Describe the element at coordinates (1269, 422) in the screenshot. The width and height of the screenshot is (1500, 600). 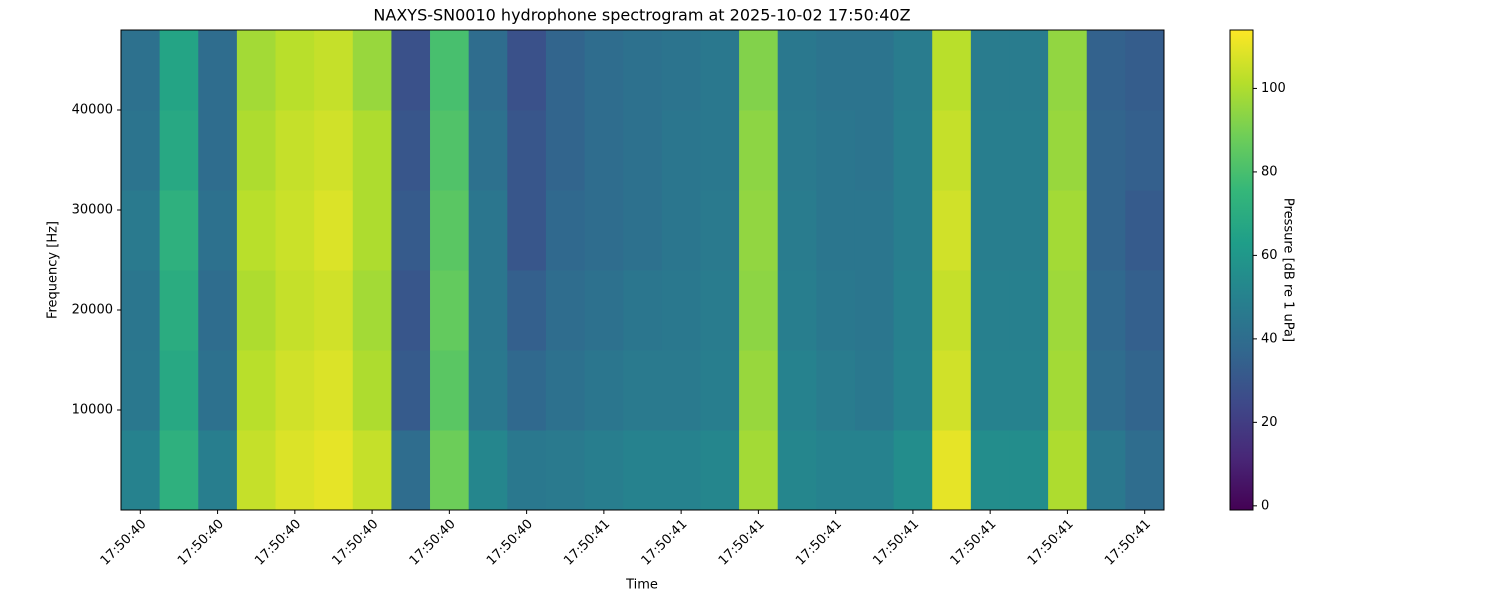
I see `colorbar-tick-label: 20` at that location.